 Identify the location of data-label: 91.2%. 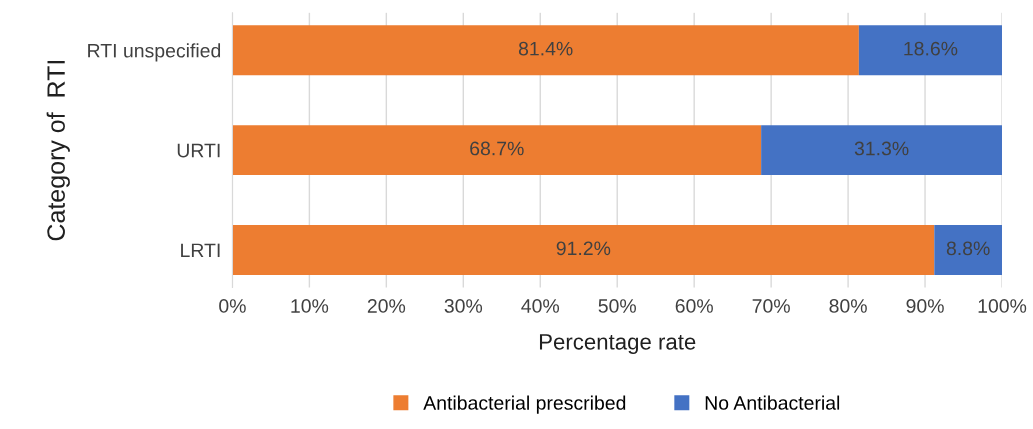
(583, 248).